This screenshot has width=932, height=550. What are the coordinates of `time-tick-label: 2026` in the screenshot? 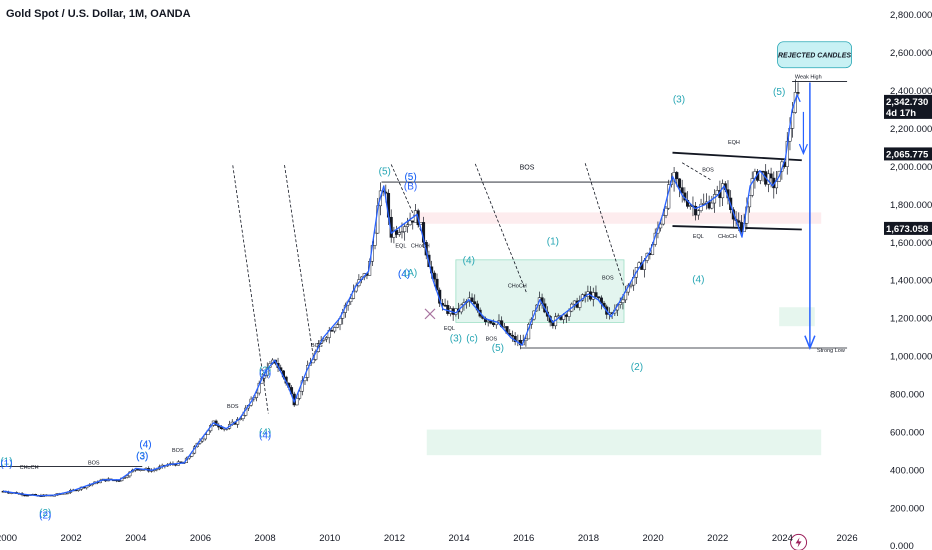 It's located at (846, 538).